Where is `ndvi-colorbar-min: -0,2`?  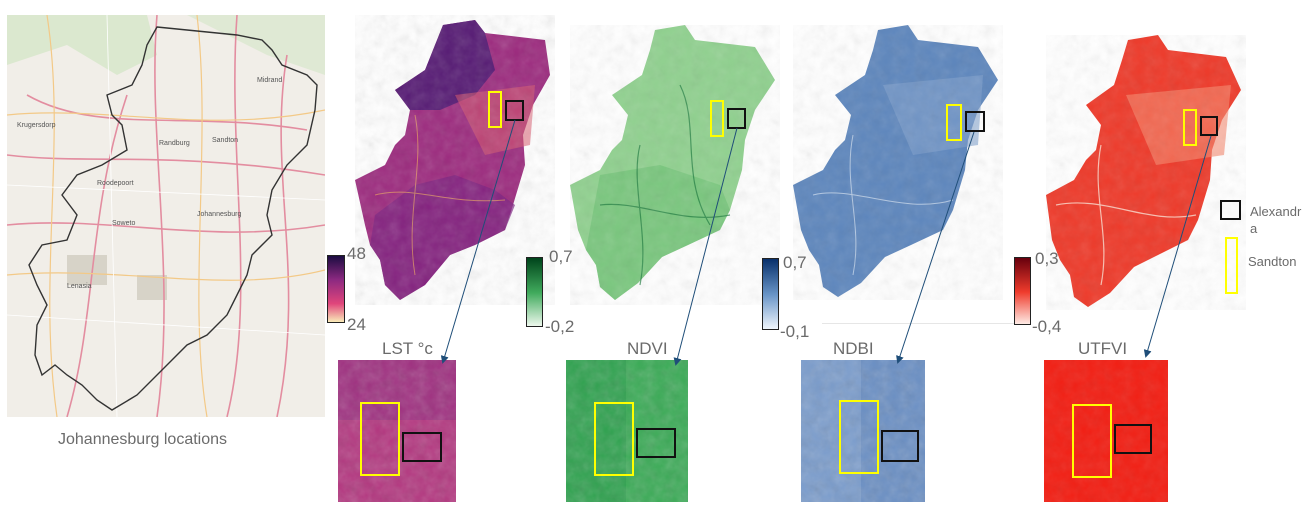 ndvi-colorbar-min: -0,2 is located at coordinates (560, 326).